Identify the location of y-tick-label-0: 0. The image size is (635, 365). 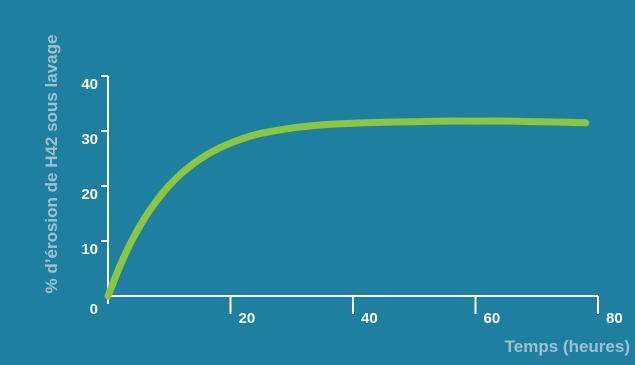
(94, 309).